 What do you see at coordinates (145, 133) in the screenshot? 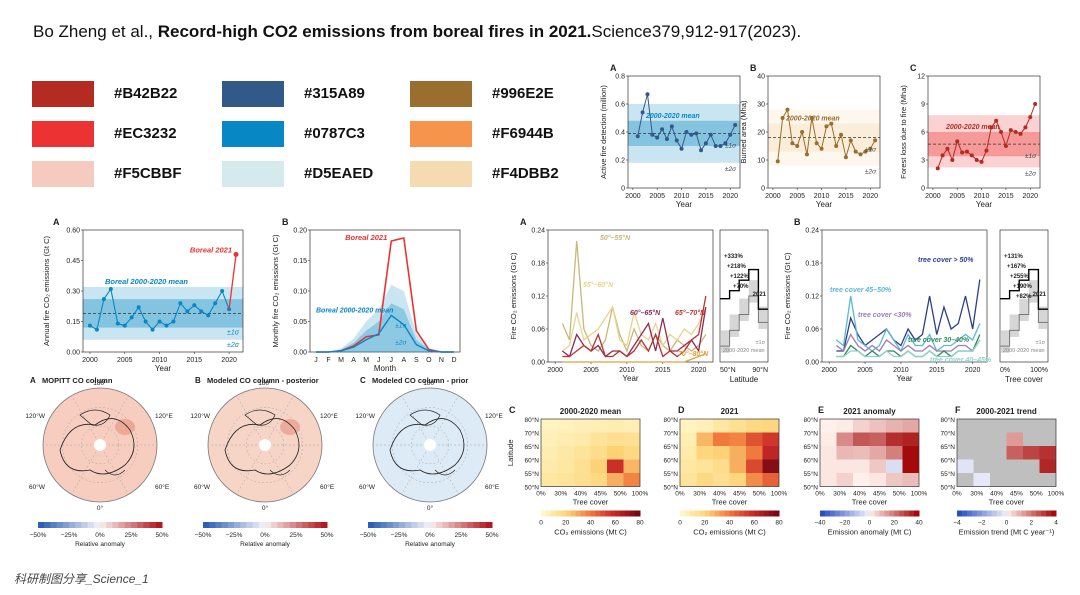
I see `swatch-label: #EC3232` at bounding box center [145, 133].